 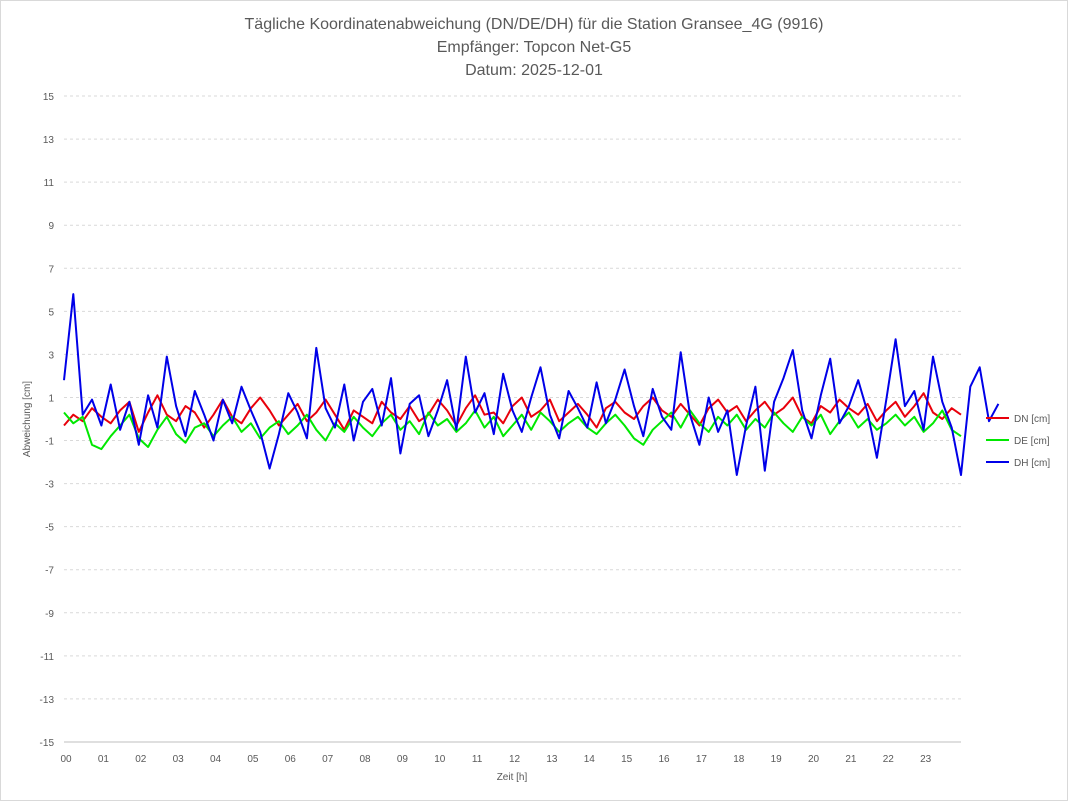 What do you see at coordinates (51, 226) in the screenshot?
I see `y-tick-label: 9` at bounding box center [51, 226].